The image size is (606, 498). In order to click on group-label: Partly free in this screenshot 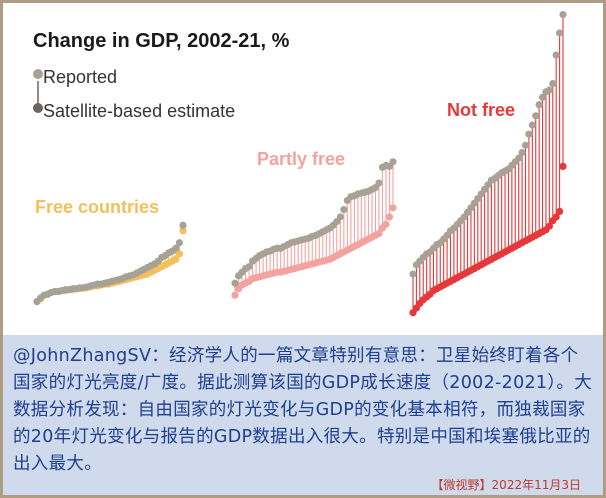, I will do `click(301, 159)`.